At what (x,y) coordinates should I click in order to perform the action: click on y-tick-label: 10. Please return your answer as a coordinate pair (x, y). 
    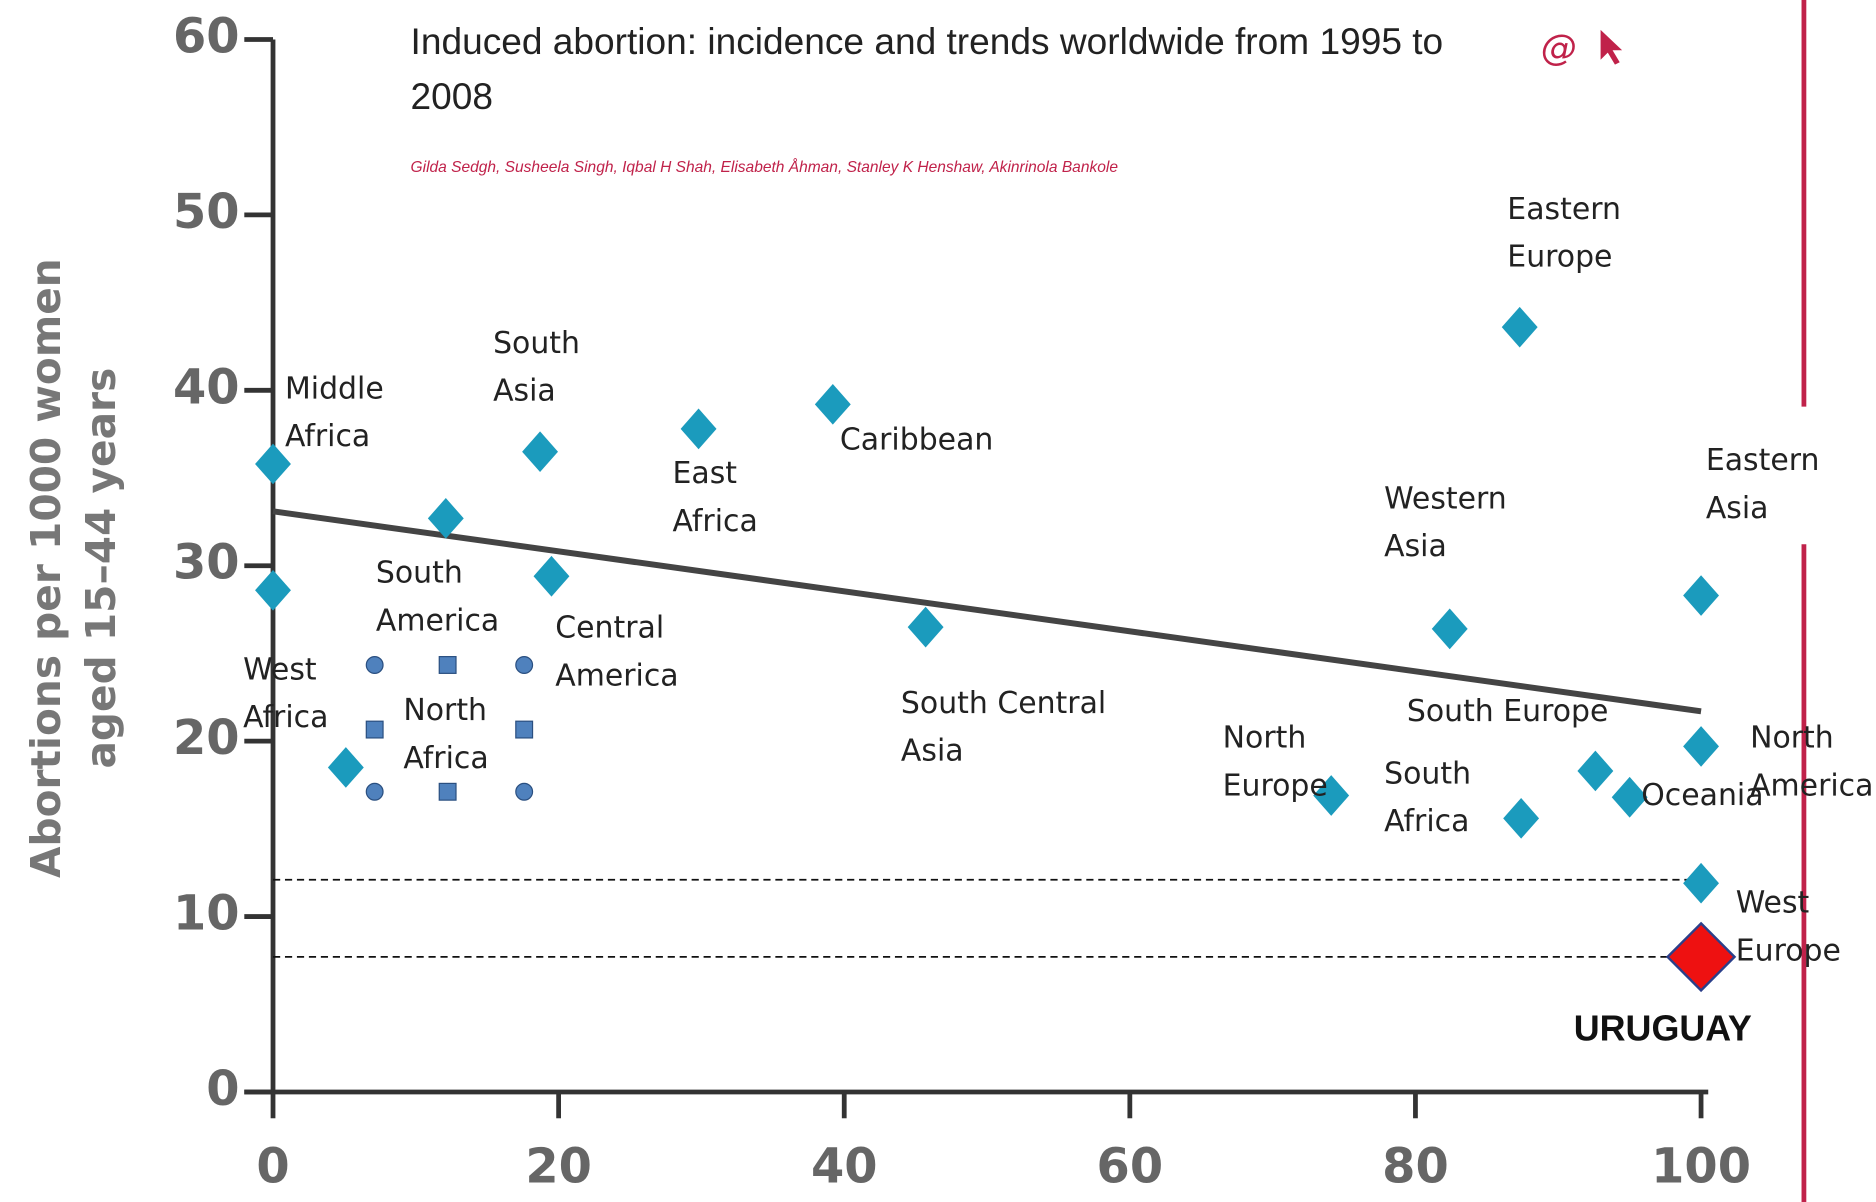
    Looking at the image, I should click on (206, 914).